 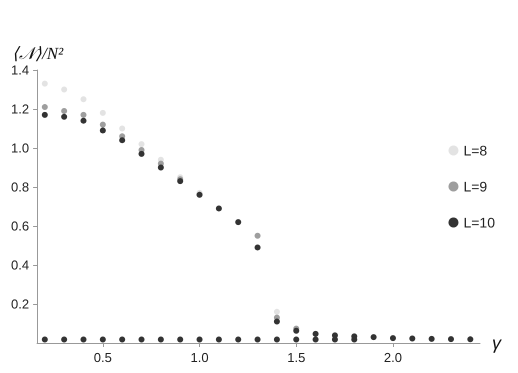 What do you see at coordinates (20, 226) in the screenshot?
I see `y-tick-label: 0.6` at bounding box center [20, 226].